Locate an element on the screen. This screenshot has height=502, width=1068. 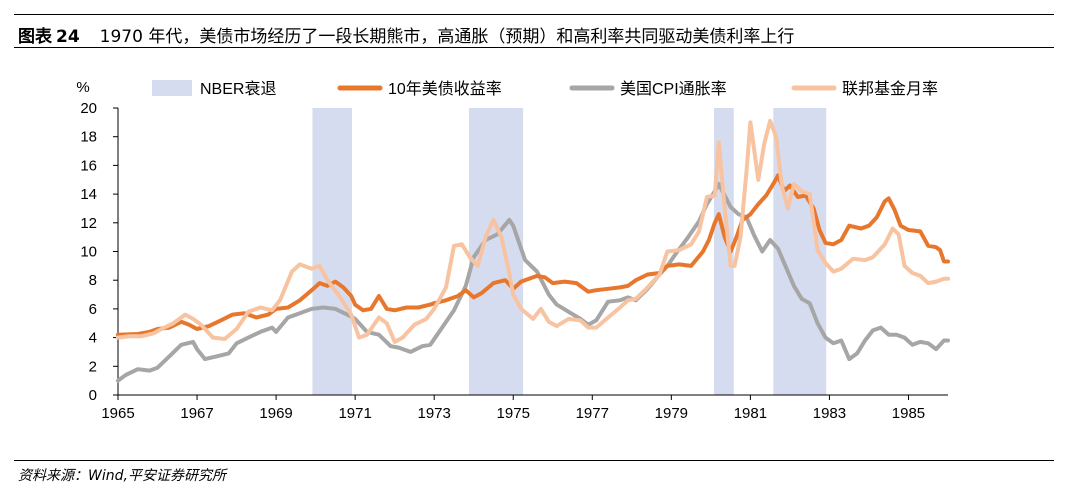
legend: NBER衰退 10年美债收益率 美国CPI通胀率 联邦基金月率 is located at coordinates (545, 89).